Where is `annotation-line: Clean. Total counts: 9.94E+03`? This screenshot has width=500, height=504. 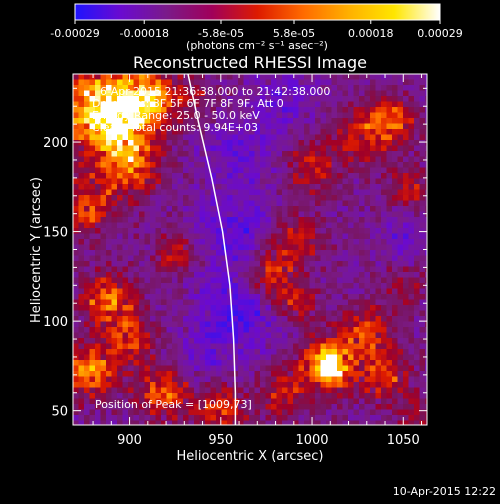
annotation-line: Clean. Total counts: 9.94E+03 is located at coordinates (175, 127).